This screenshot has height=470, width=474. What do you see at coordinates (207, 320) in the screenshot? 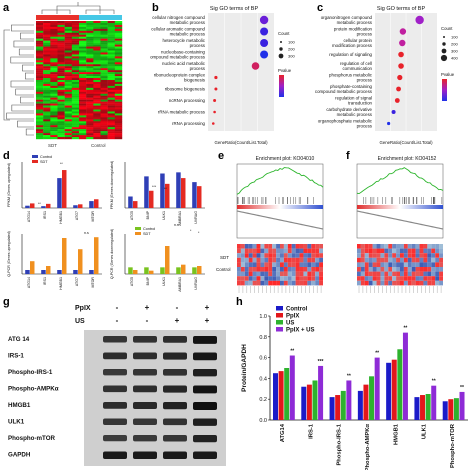
I see `treatment-sign: +` at bounding box center [207, 320].